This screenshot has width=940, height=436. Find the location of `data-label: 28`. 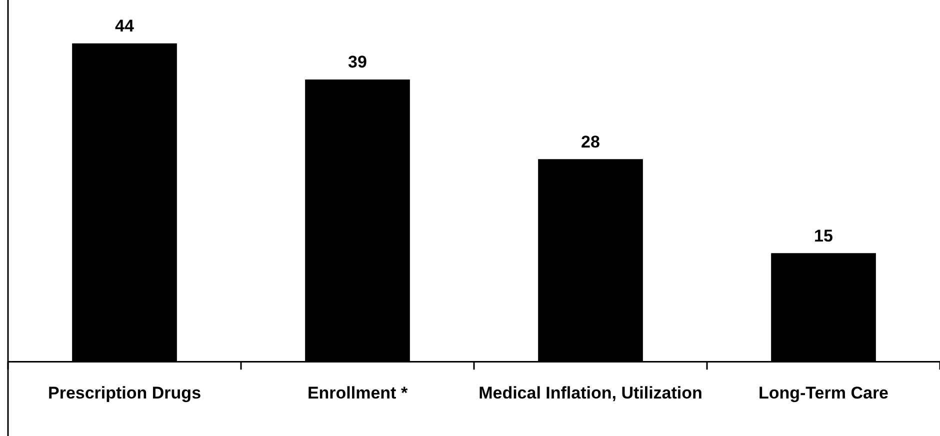

data-label: 28 is located at coordinates (590, 142).